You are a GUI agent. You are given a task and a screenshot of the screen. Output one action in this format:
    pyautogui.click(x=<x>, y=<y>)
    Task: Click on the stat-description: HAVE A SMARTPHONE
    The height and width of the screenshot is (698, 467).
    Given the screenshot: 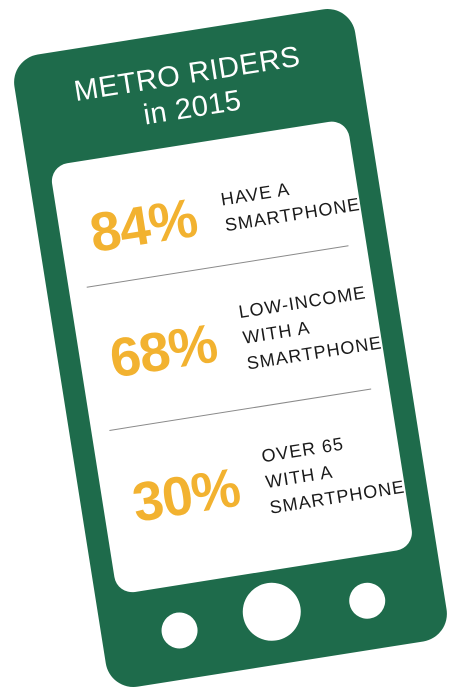 What is the action you would take?
    pyautogui.click(x=290, y=201)
    